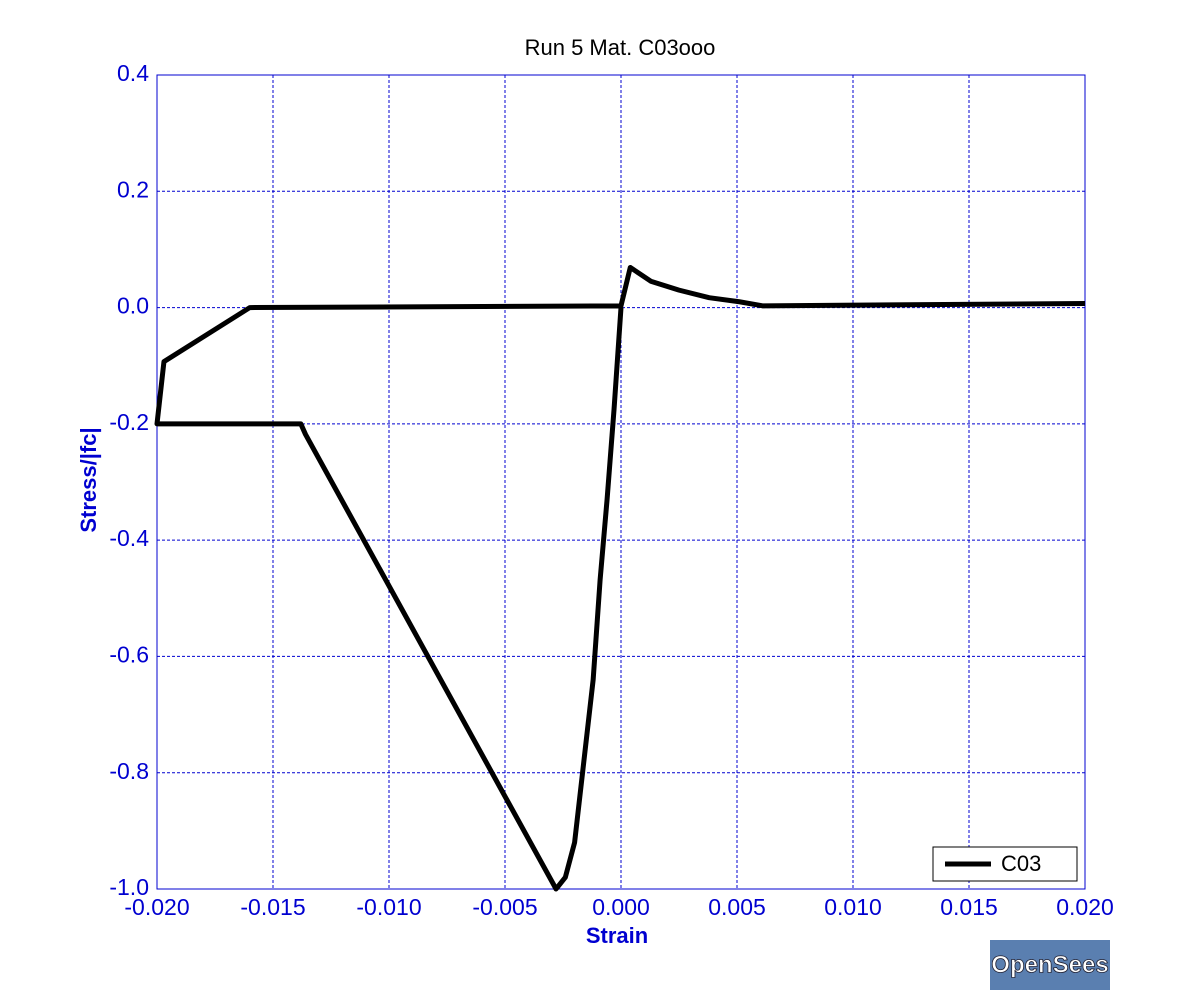 Image resolution: width=1200 pixels, height=1000 pixels. Describe the element at coordinates (156, 907) in the screenshot. I see `x-tick-label: -0.020` at that location.